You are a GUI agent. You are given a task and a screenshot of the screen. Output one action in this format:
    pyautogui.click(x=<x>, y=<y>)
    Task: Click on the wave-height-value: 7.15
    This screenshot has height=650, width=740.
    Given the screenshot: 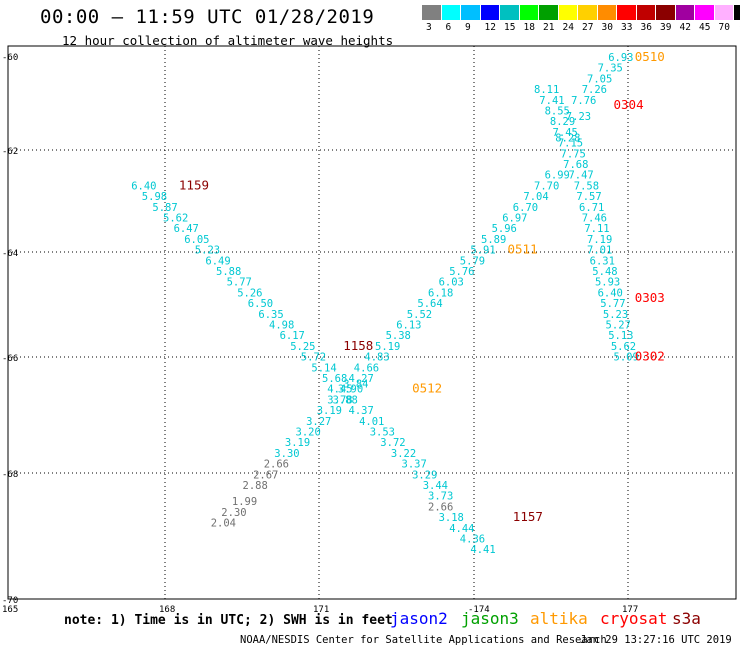 What is the action you would take?
    pyautogui.click(x=570, y=144)
    